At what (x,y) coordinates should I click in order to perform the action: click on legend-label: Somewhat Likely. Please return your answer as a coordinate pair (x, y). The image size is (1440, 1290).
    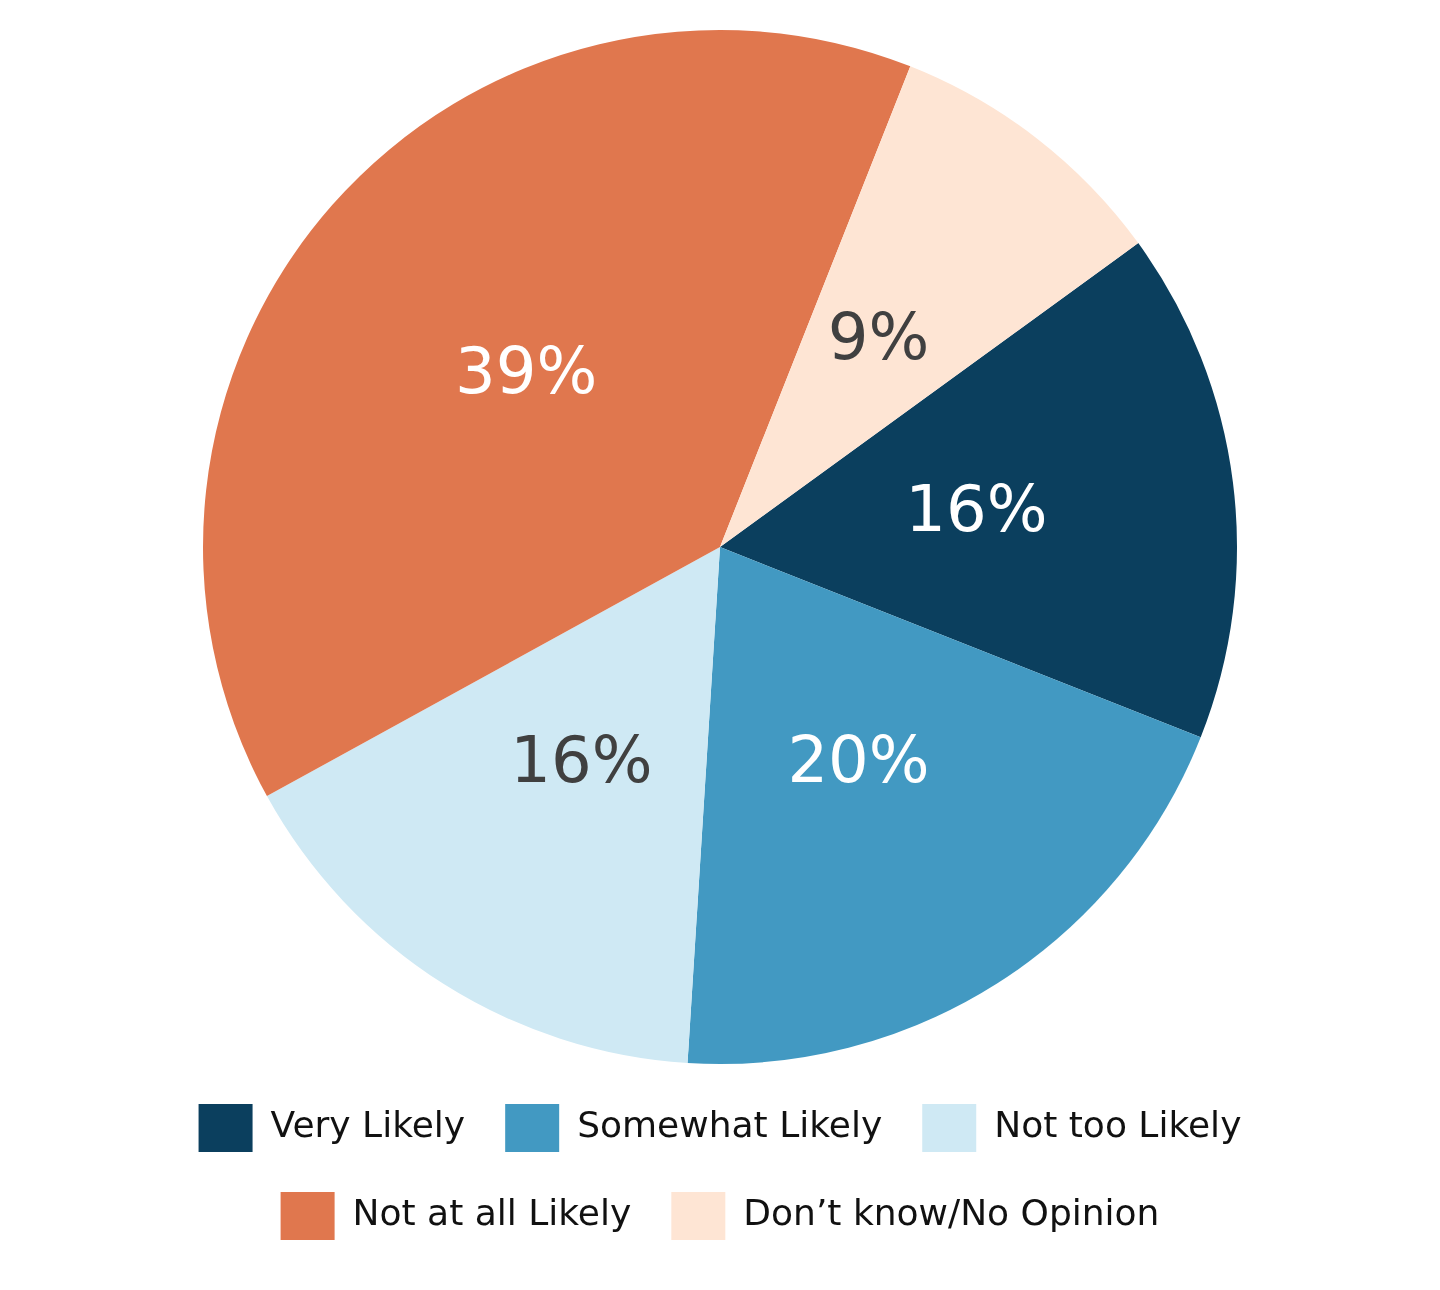
    Looking at the image, I should click on (730, 1125).